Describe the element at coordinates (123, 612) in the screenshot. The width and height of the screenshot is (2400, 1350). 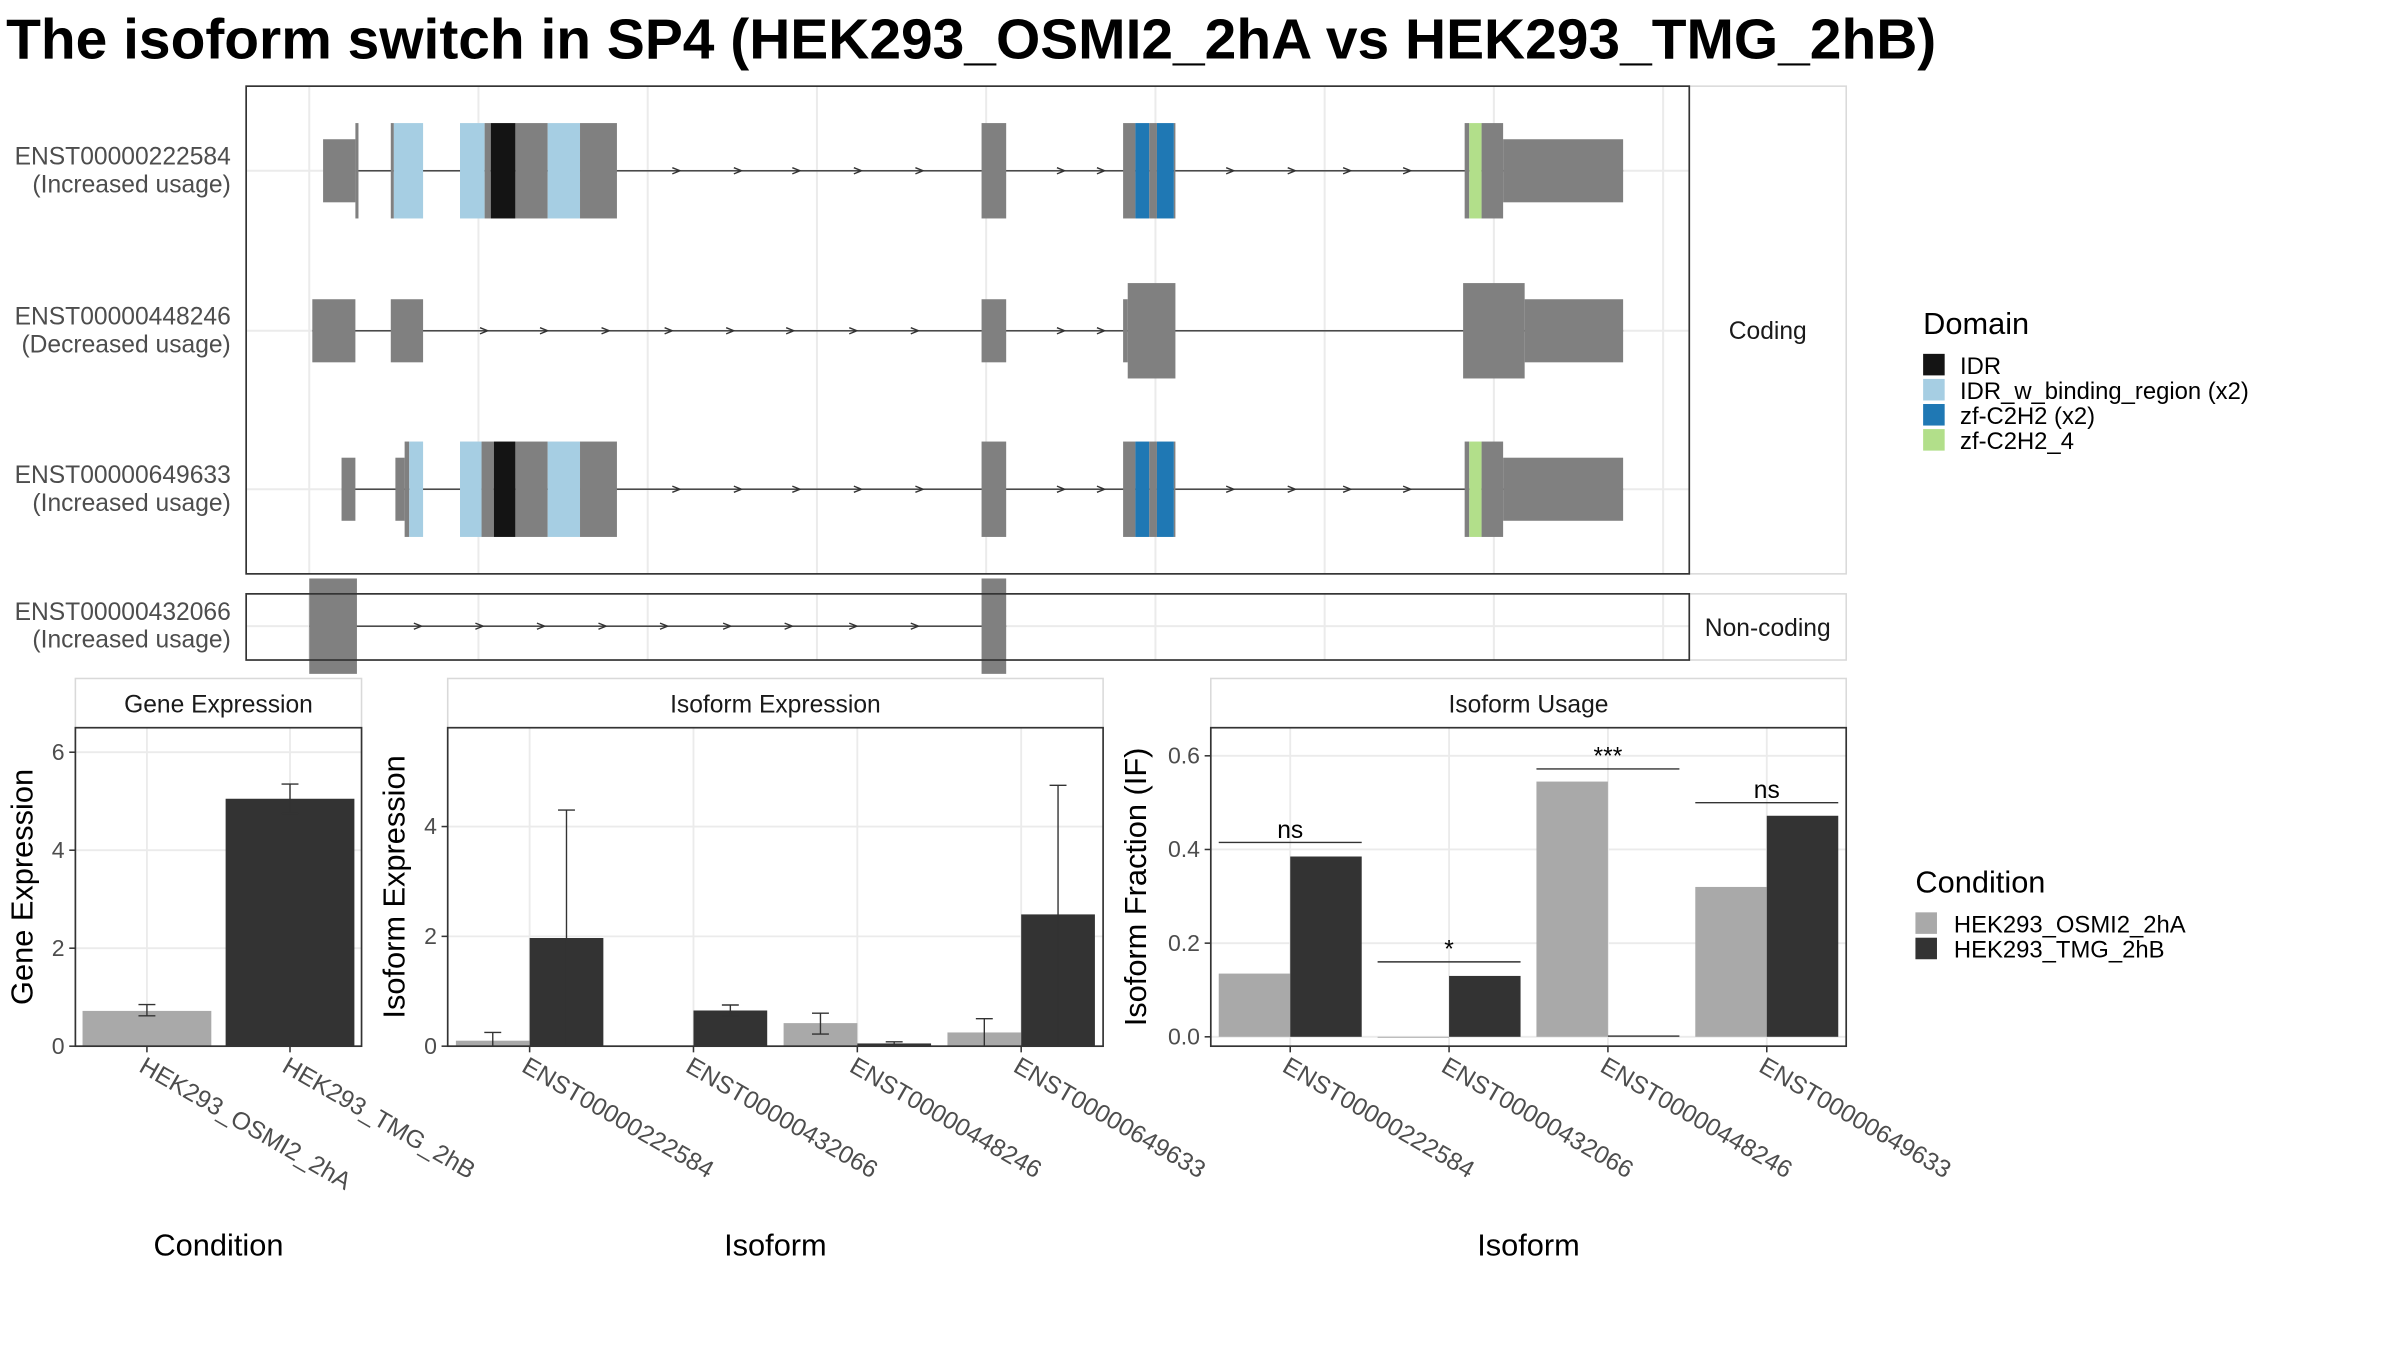
I see `transcript-id-label: ENST00000432066` at that location.